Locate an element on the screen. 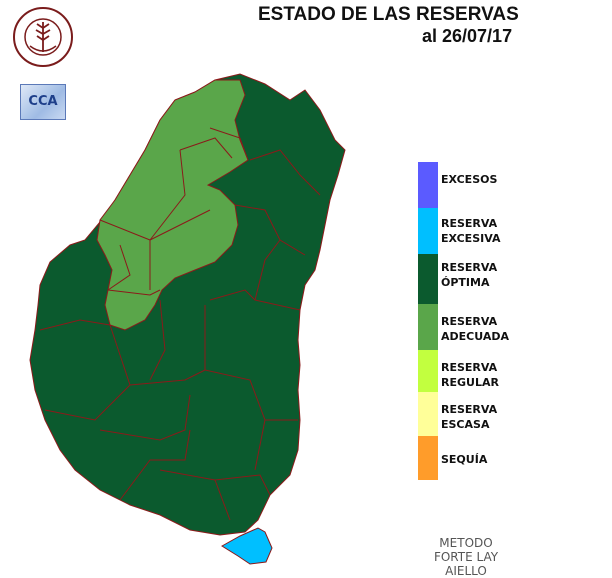 This screenshot has height=578, width=612. legend-label-excesos: EXCESOS is located at coordinates (469, 179).